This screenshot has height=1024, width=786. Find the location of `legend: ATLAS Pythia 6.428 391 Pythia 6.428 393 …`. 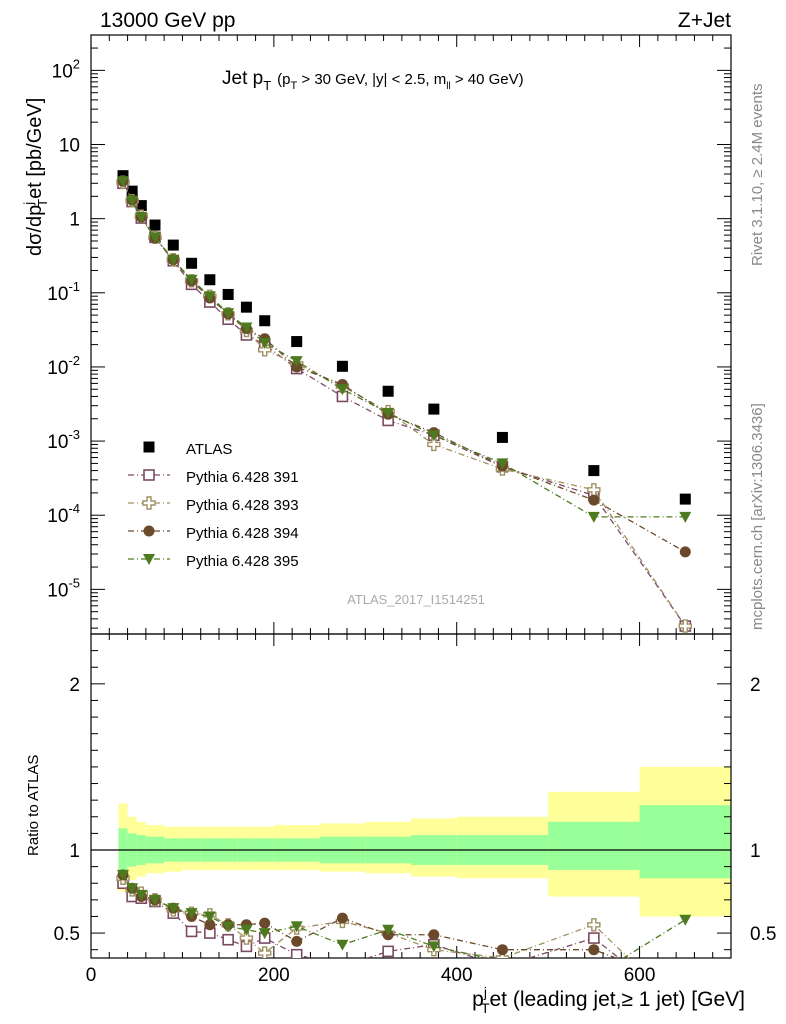

legend: ATLAS Pythia 6.428 391 Pythia 6.428 393 … is located at coordinates (242, 505).